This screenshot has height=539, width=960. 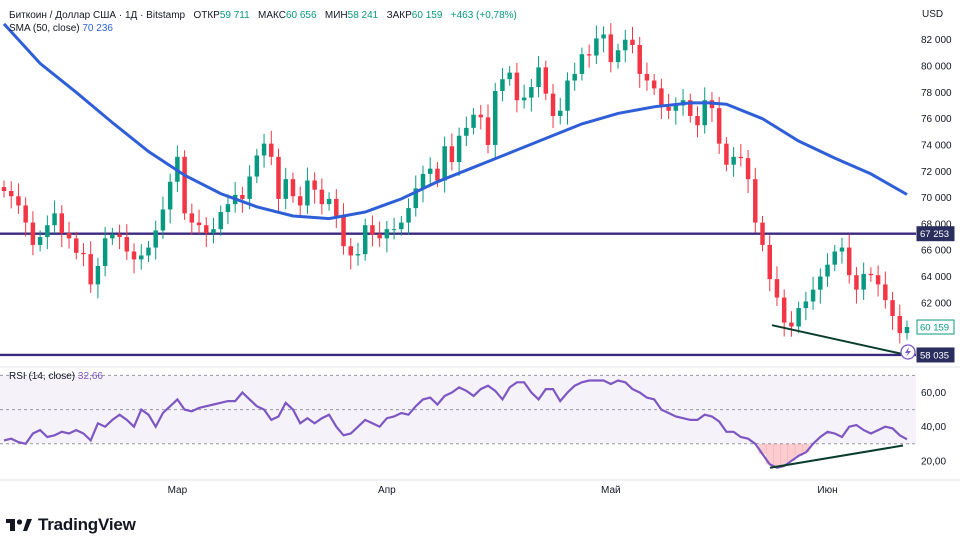 What do you see at coordinates (387, 490) in the screenshot?
I see `time-tick-label: Апр` at bounding box center [387, 490].